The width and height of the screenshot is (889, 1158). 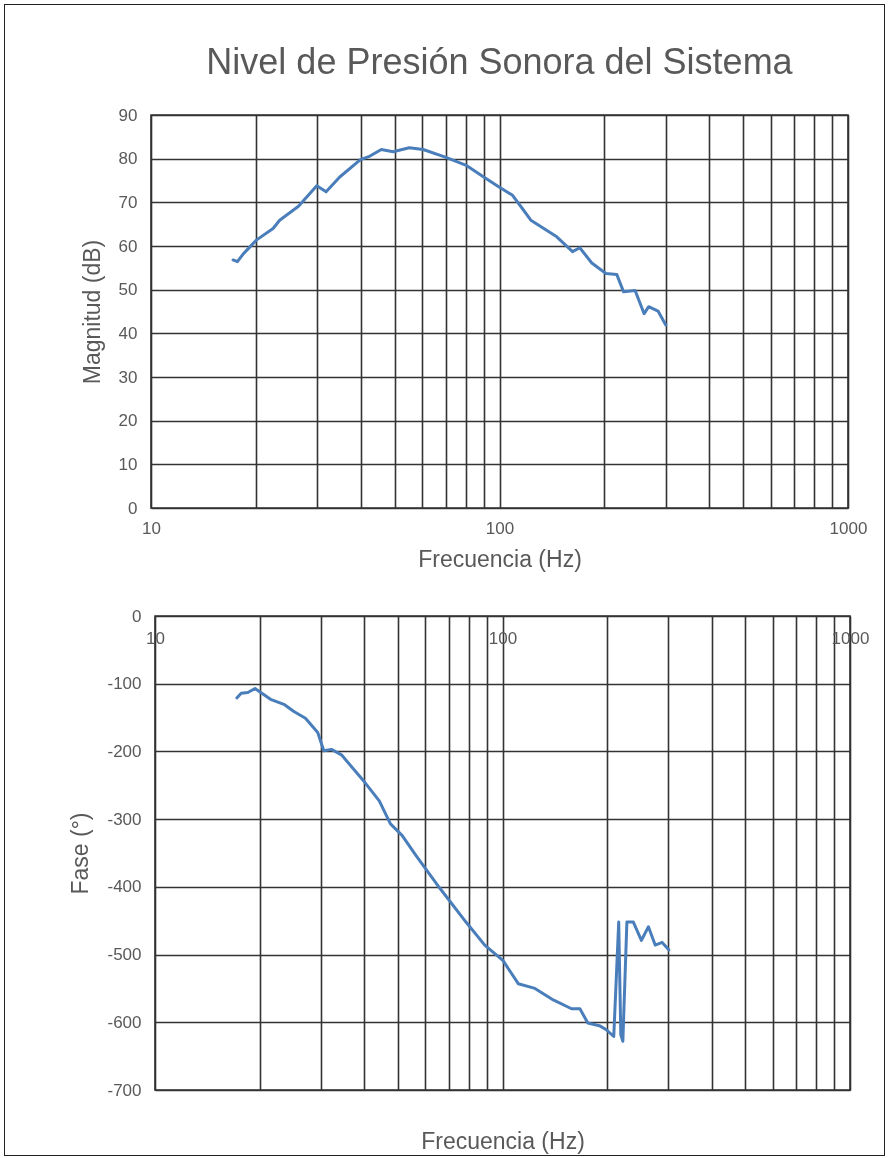 I want to click on y-tick-label: 50, so click(x=128, y=290).